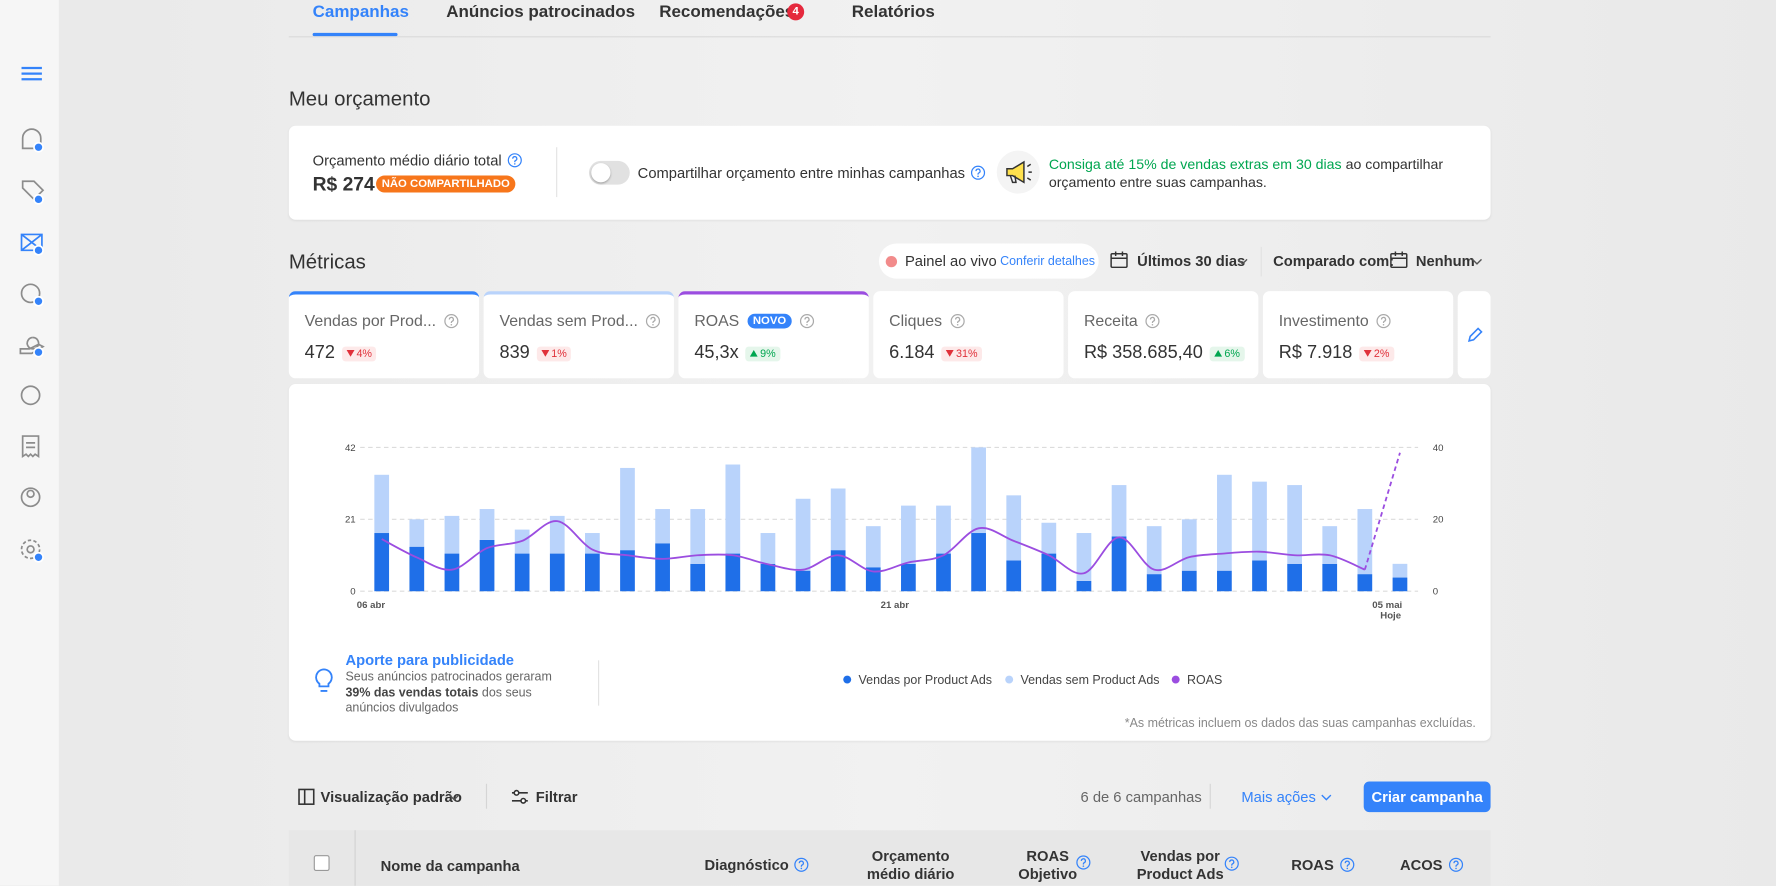 This screenshot has width=1776, height=886. Describe the element at coordinates (1427, 797) in the screenshot. I see `create-campaign-button: Criar campanha` at that location.